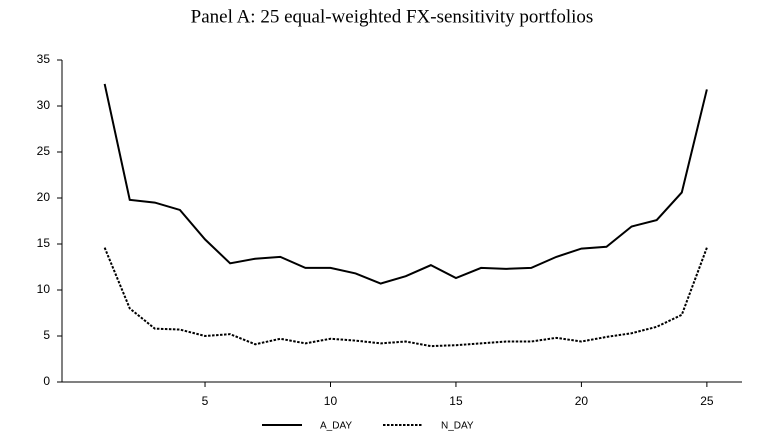 The width and height of the screenshot is (757, 436). What do you see at coordinates (205, 401) in the screenshot?
I see `x-tick-label: 5` at bounding box center [205, 401].